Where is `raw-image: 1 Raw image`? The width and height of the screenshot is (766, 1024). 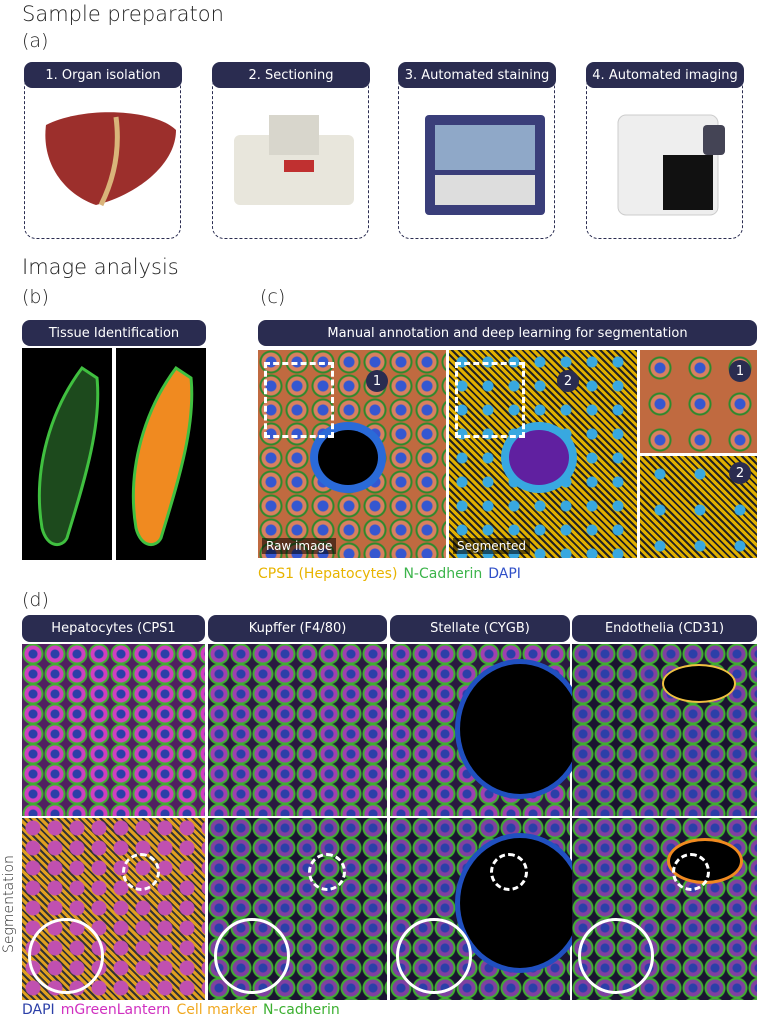
raw-image: 1 Raw image is located at coordinates (352, 454).